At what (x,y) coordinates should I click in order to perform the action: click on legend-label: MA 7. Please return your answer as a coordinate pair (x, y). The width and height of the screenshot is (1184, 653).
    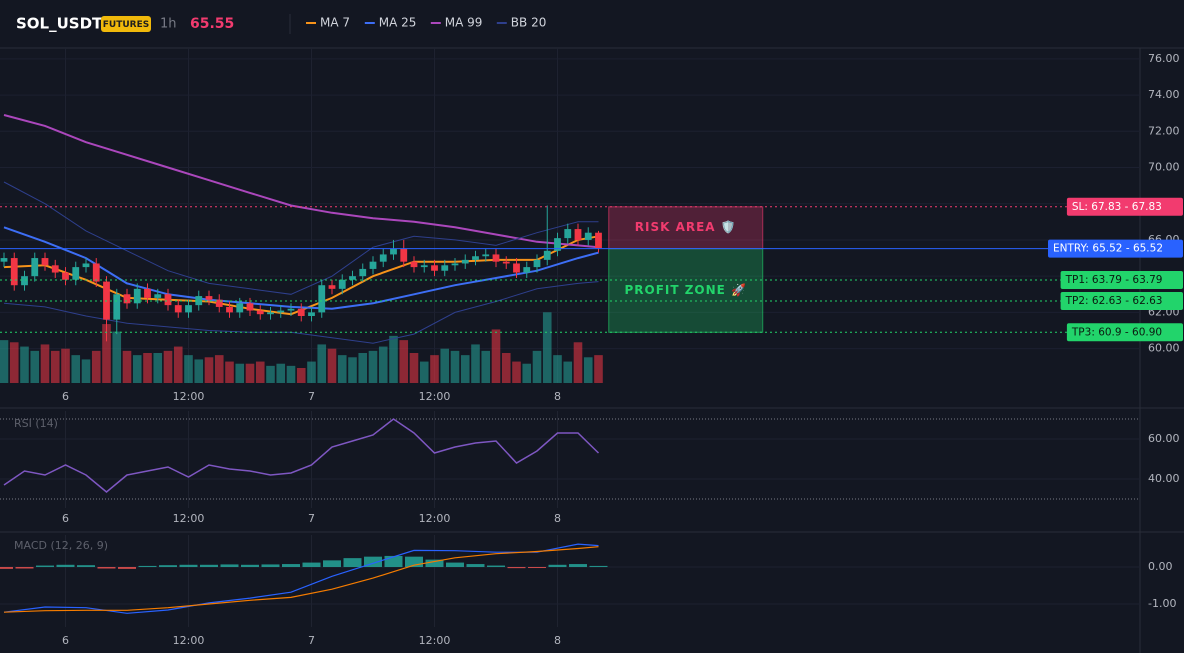
    Looking at the image, I should click on (335, 23).